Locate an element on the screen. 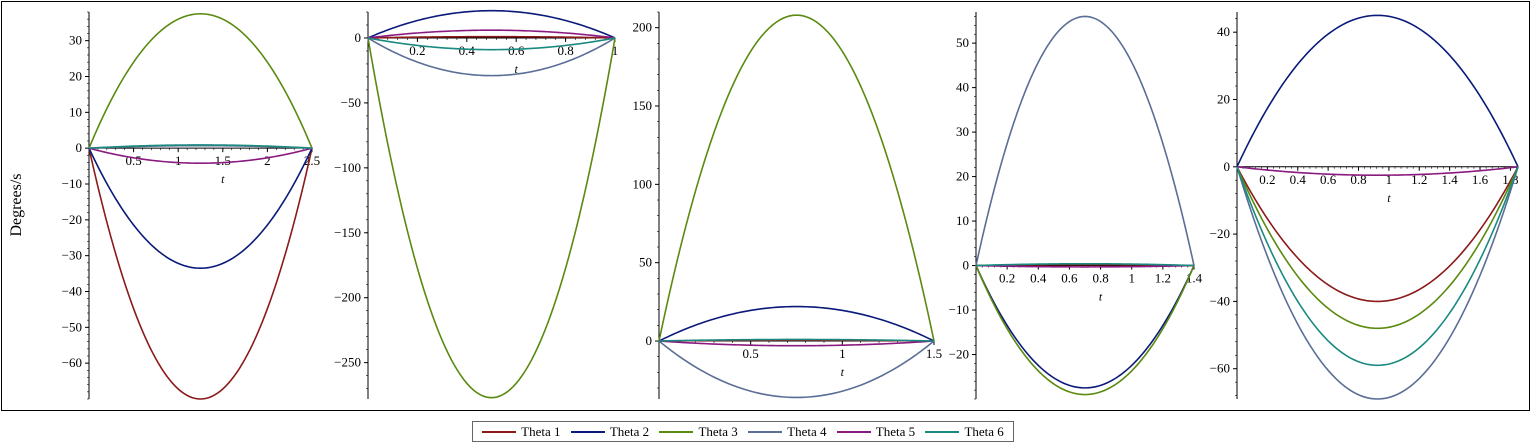  x-tick-label: 2 is located at coordinates (267, 160).